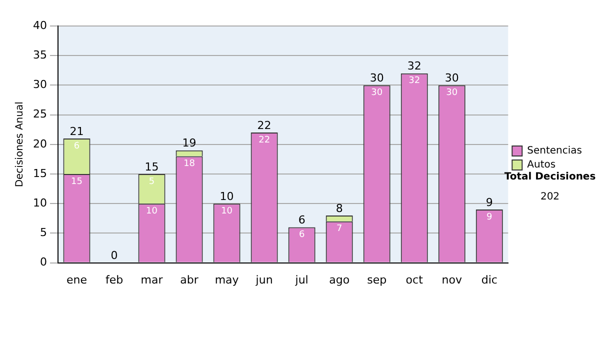 This screenshot has height=340, width=600. I want to click on total-label: 21, so click(77, 131).